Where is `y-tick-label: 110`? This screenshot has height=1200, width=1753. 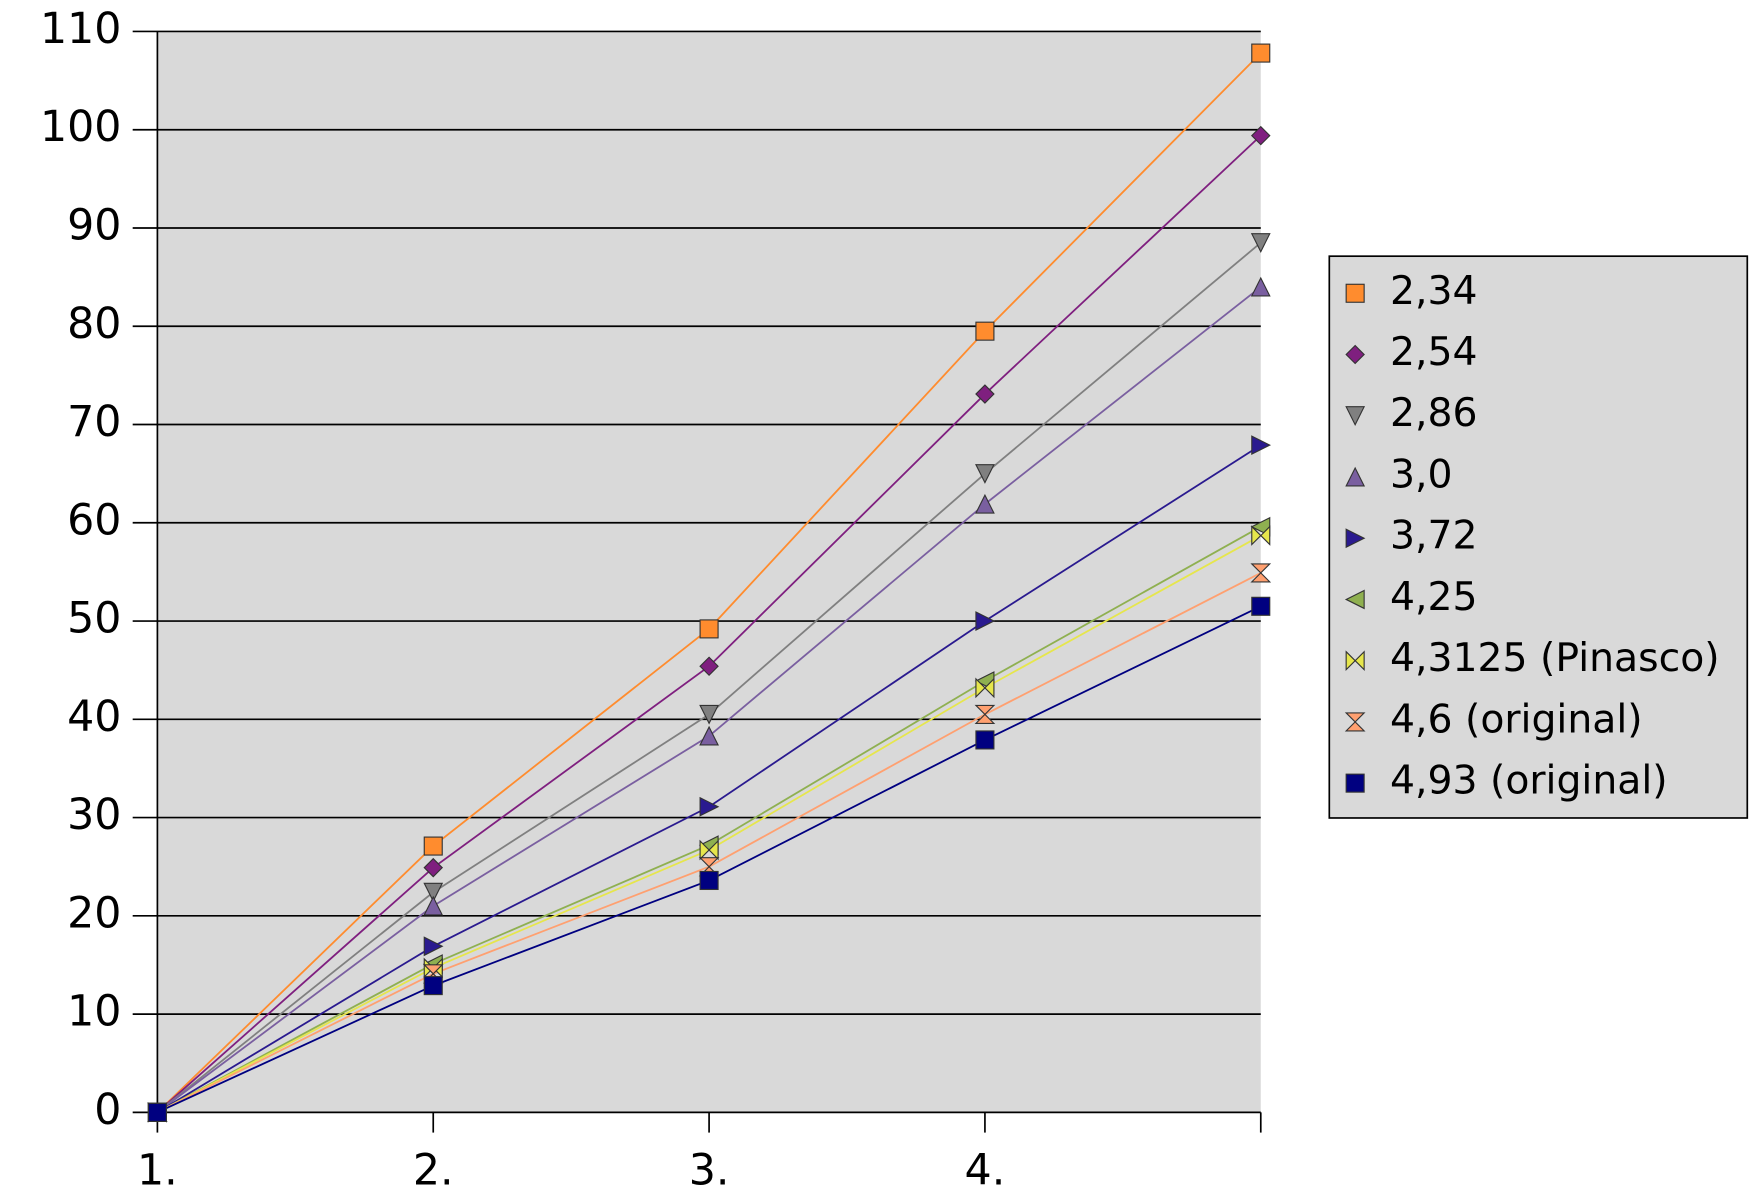
y-tick-label: 110 is located at coordinates (80, 29).